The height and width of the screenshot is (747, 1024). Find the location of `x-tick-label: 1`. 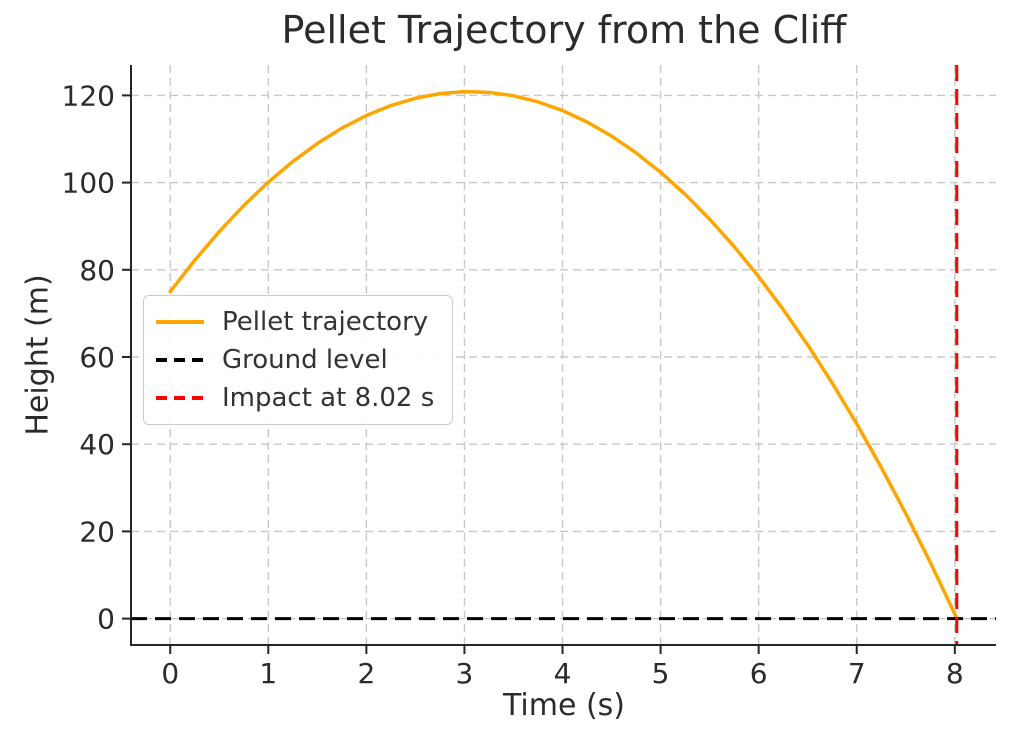

x-tick-label: 1 is located at coordinates (268, 673).